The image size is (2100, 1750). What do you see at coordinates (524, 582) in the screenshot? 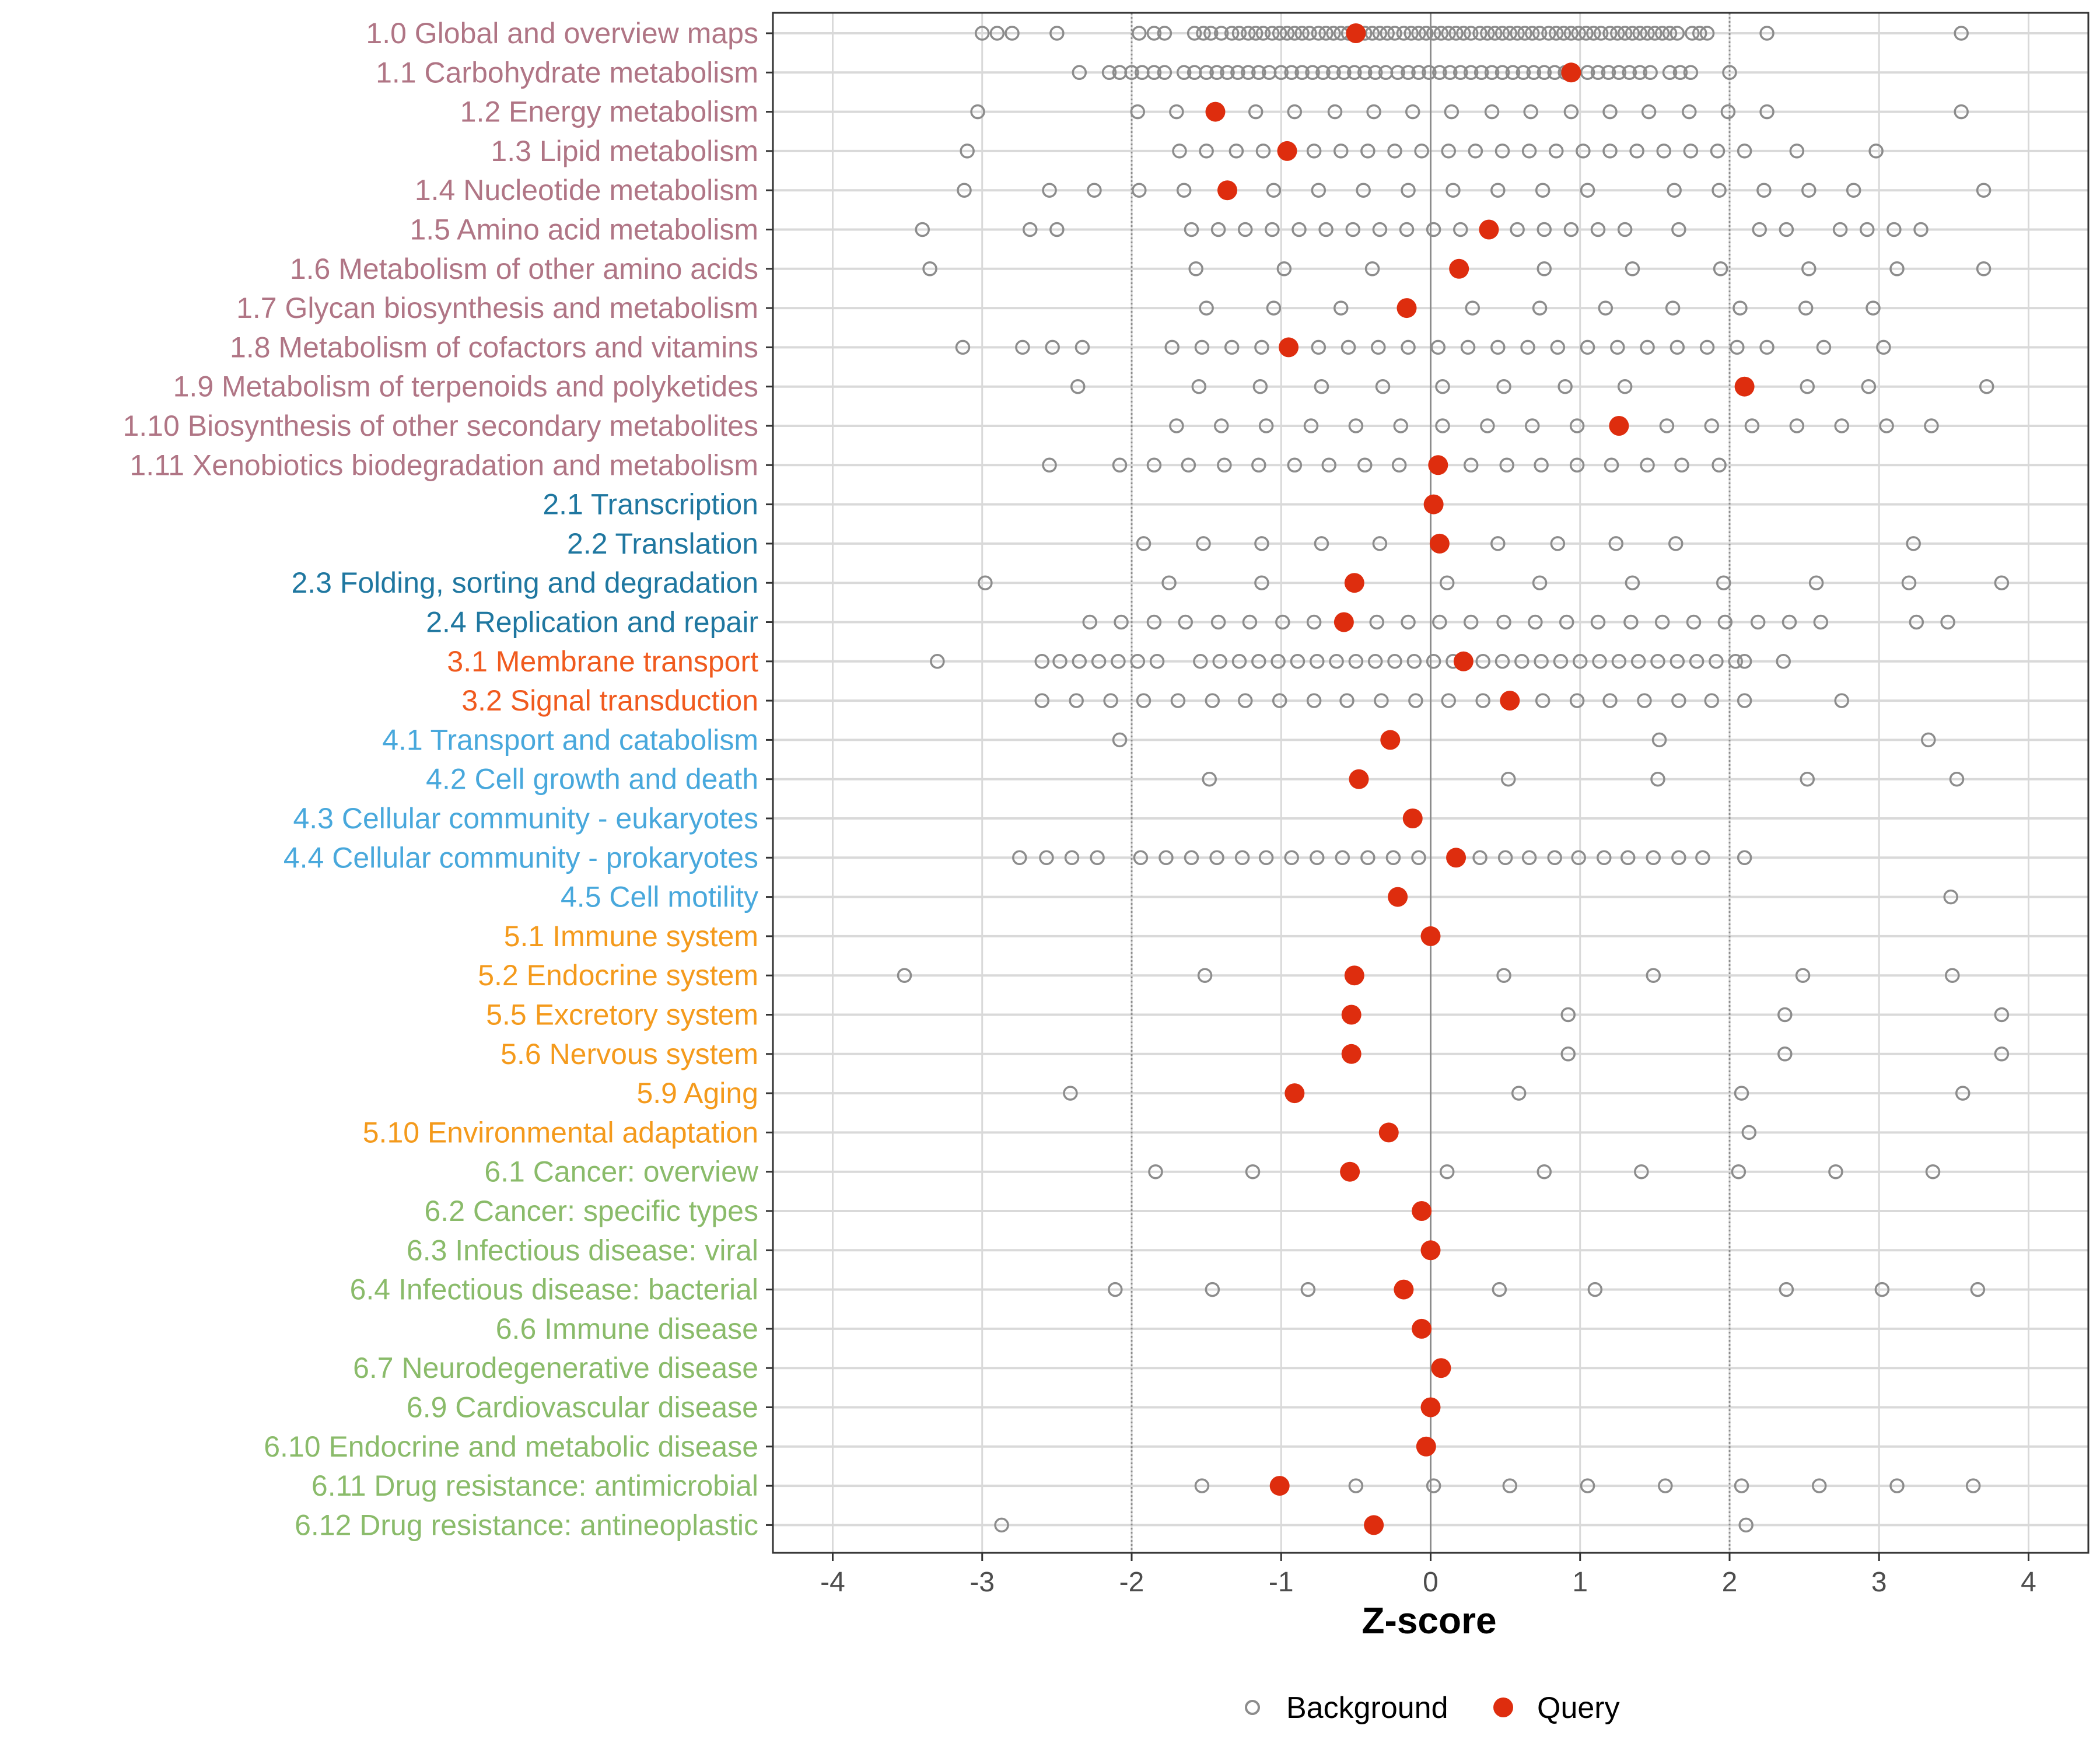
I see `category-label: 2.3 Folding, sorting and degradation` at bounding box center [524, 582].